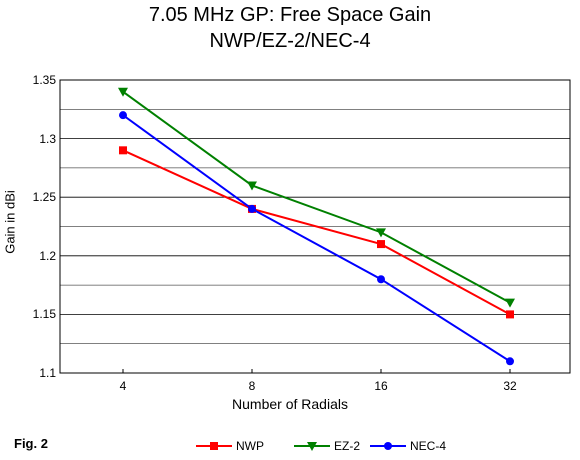 This screenshot has height=460, width=580. I want to click on y-tick-label: 1.25, so click(44, 197).